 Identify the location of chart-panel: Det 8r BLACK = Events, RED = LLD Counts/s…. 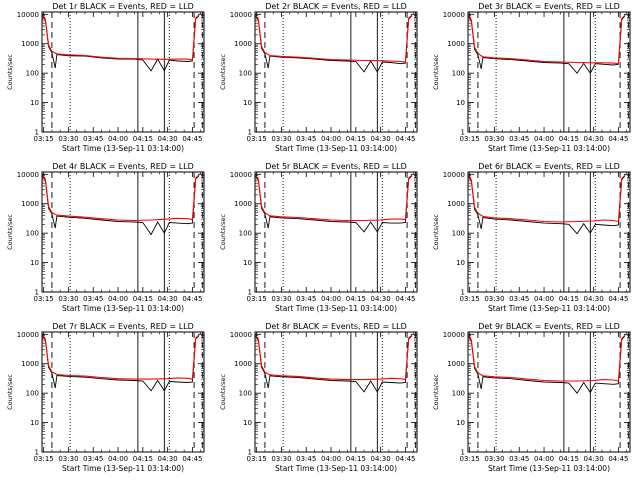
(318, 397).